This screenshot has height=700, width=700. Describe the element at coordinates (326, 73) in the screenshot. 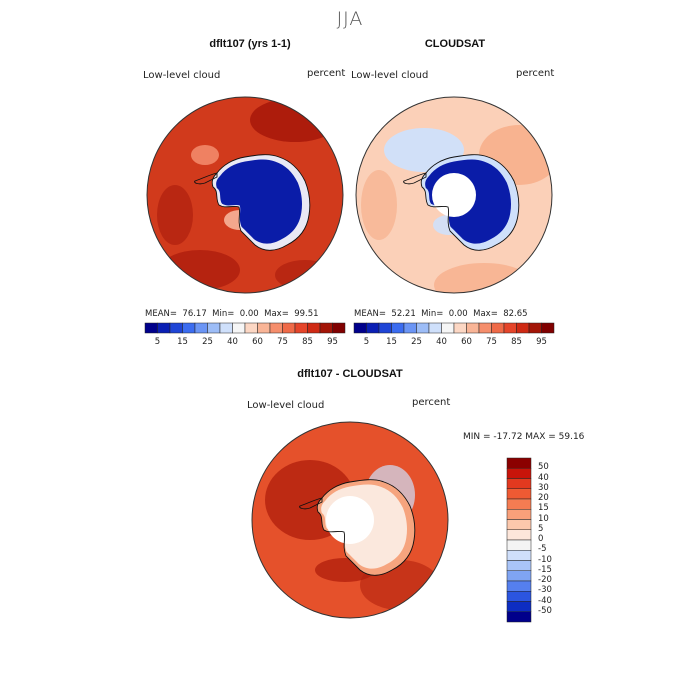

I see `model-units-label: percent` at that location.